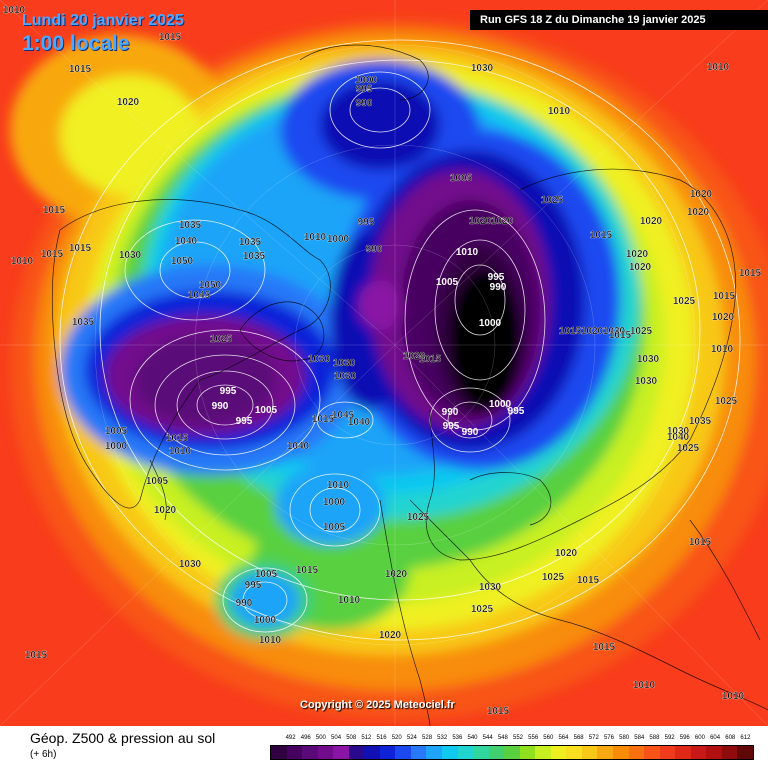 The height and width of the screenshot is (768, 768). I want to click on legend-value-label: 588, so click(654, 738).